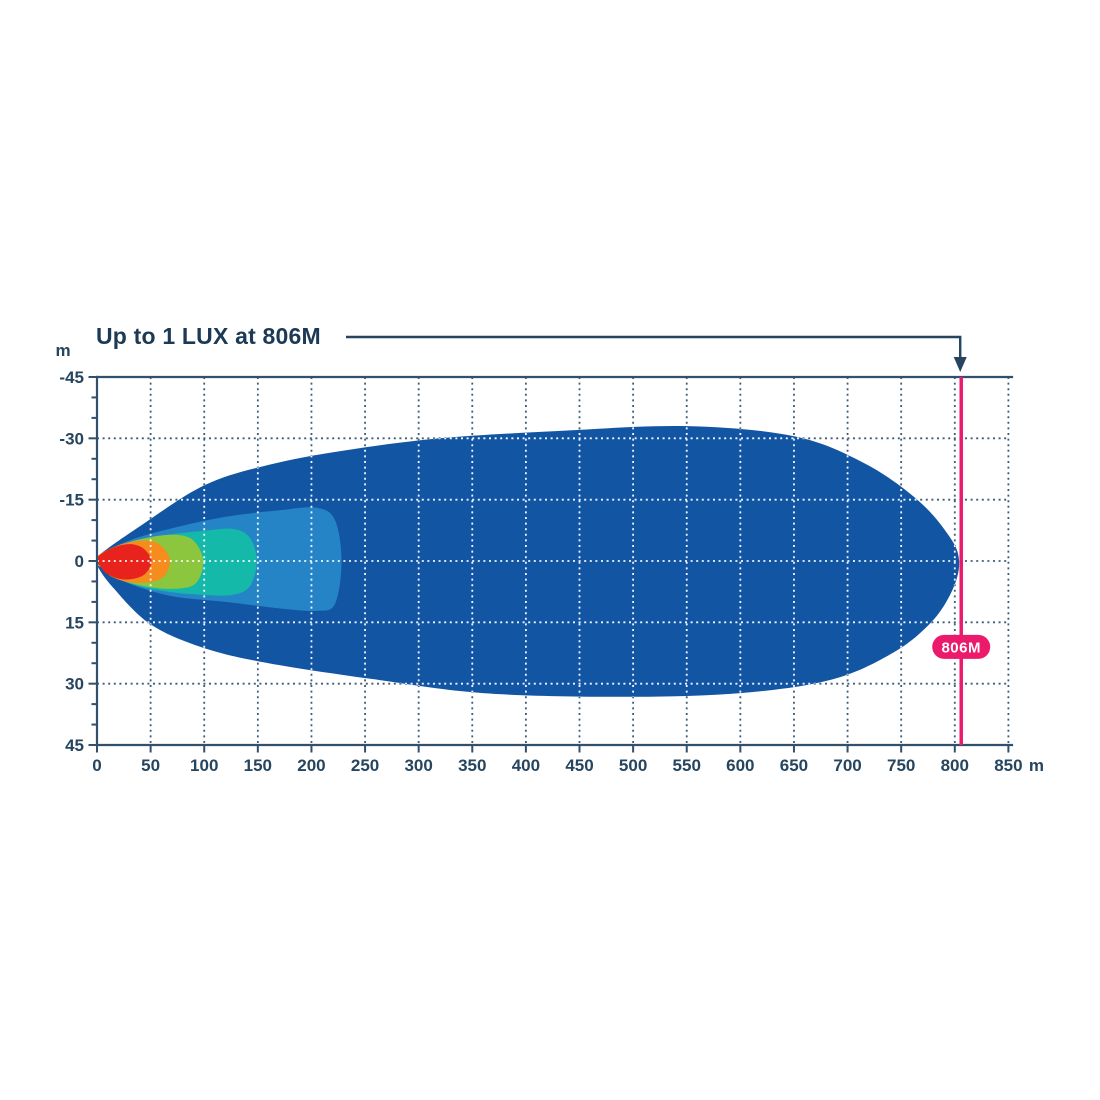 The height and width of the screenshot is (1100, 1100). I want to click on y-tick-label: 15, so click(74, 622).